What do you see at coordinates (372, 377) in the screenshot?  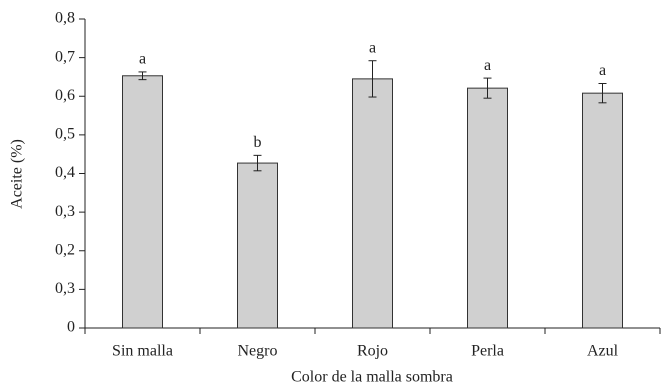 I see `x-axis-label: Color de la malla sombra` at bounding box center [372, 377].